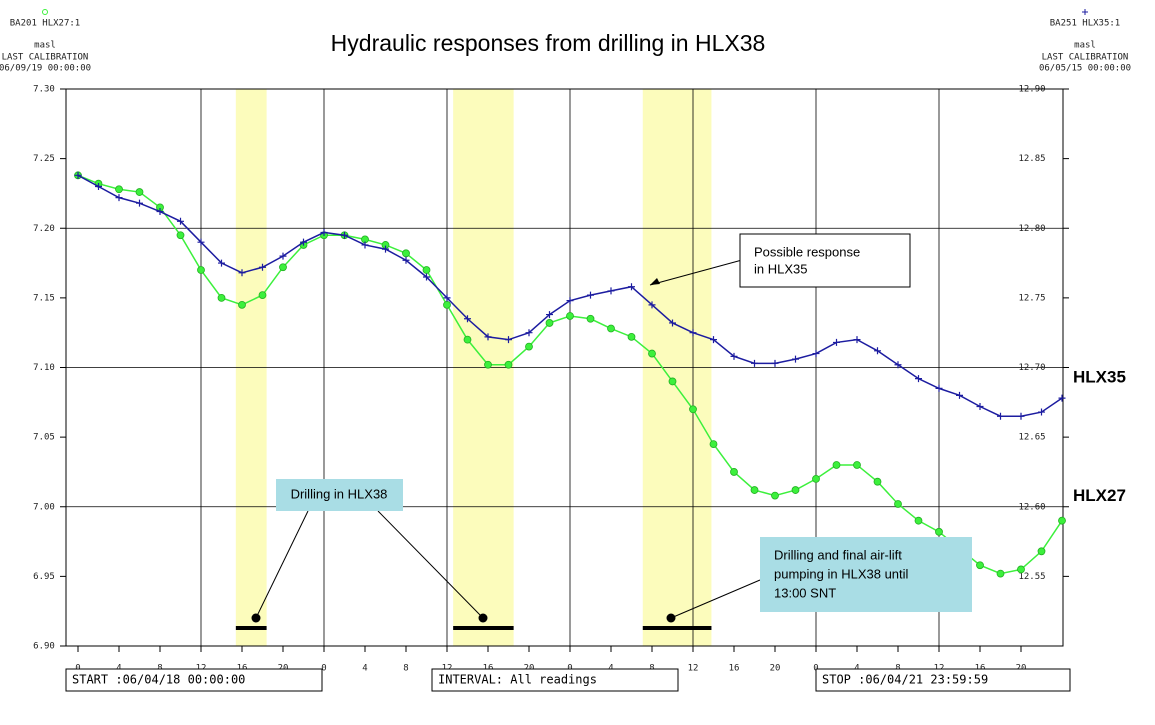  What do you see at coordinates (1085, 12) in the screenshot?
I see `legend-symbol` at bounding box center [1085, 12].